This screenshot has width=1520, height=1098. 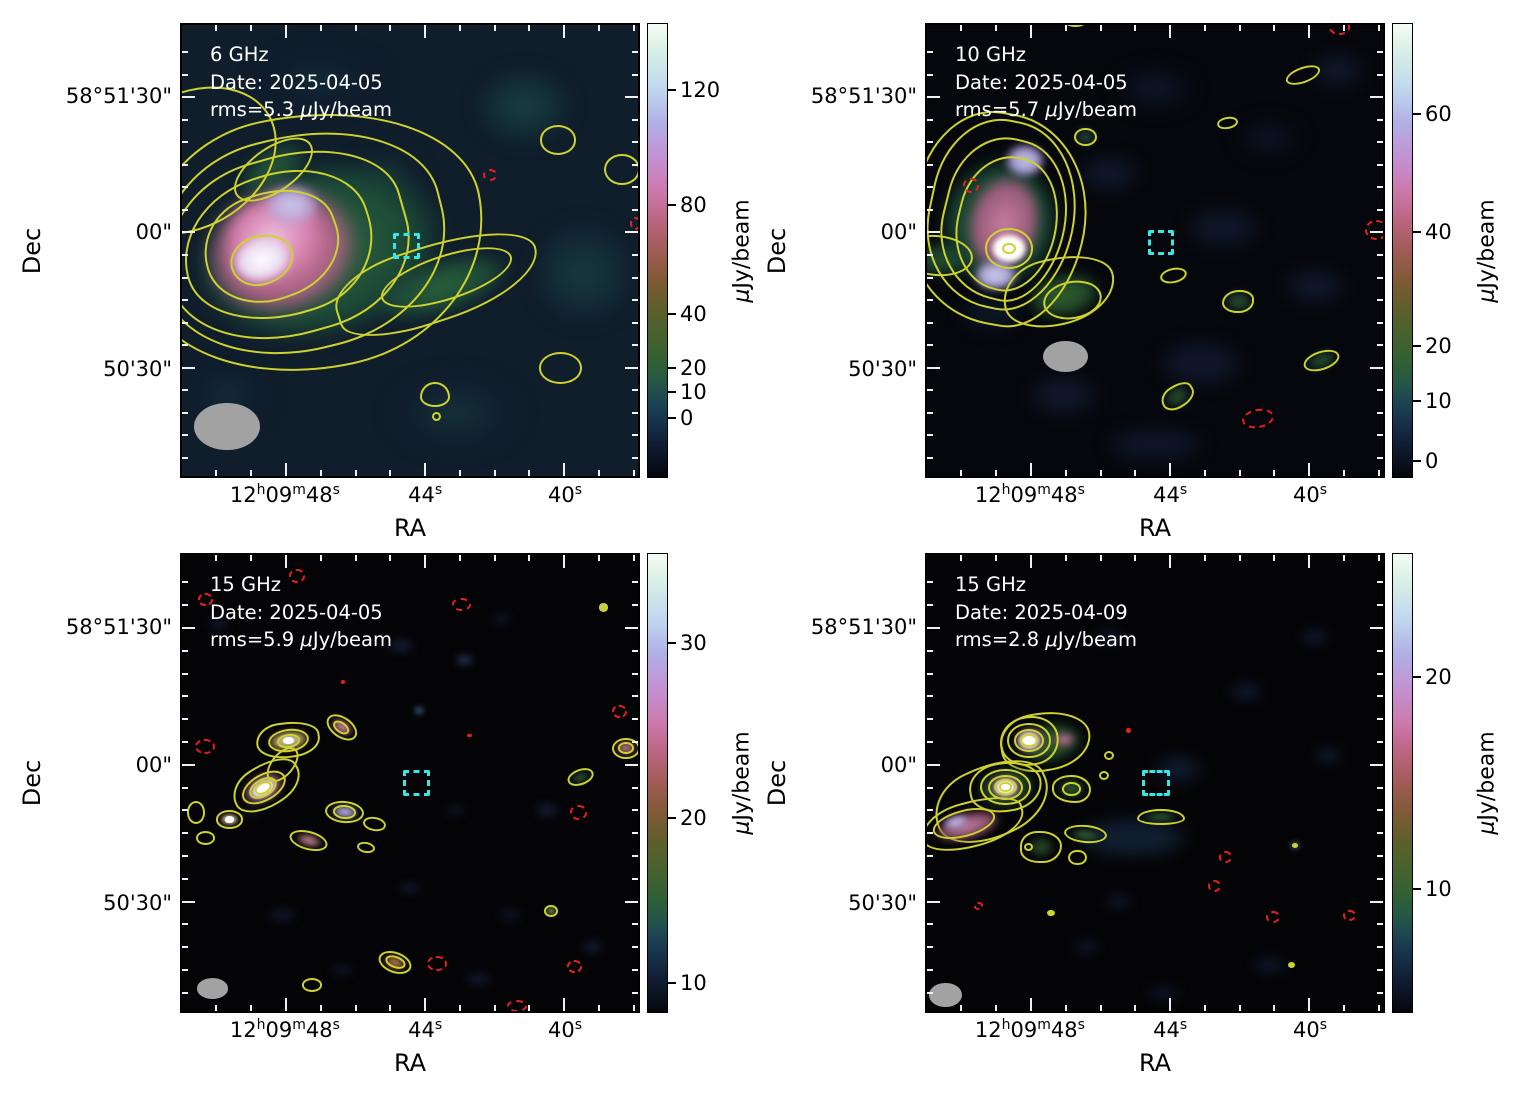 I want to click on date-label: Date: 2025-04-05, so click(x=1041, y=82).